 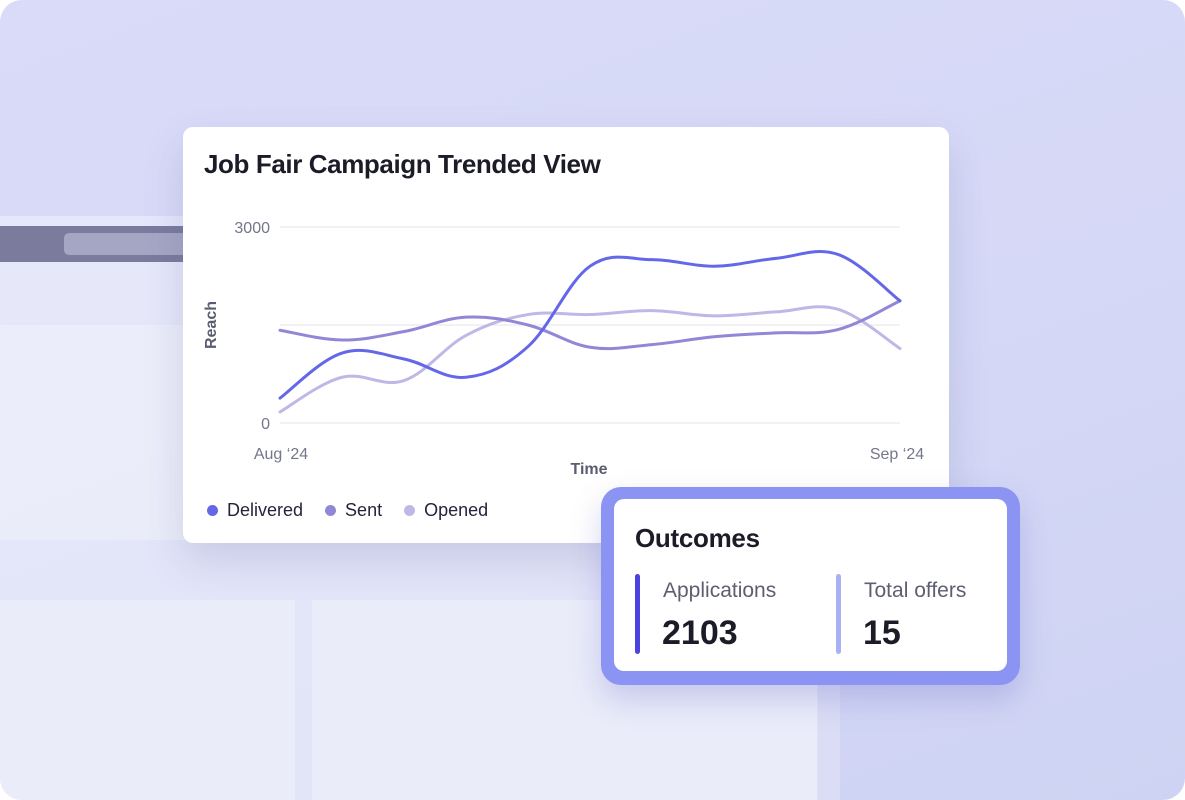 What do you see at coordinates (590, 359) in the screenshot?
I see `series-line-opened` at bounding box center [590, 359].